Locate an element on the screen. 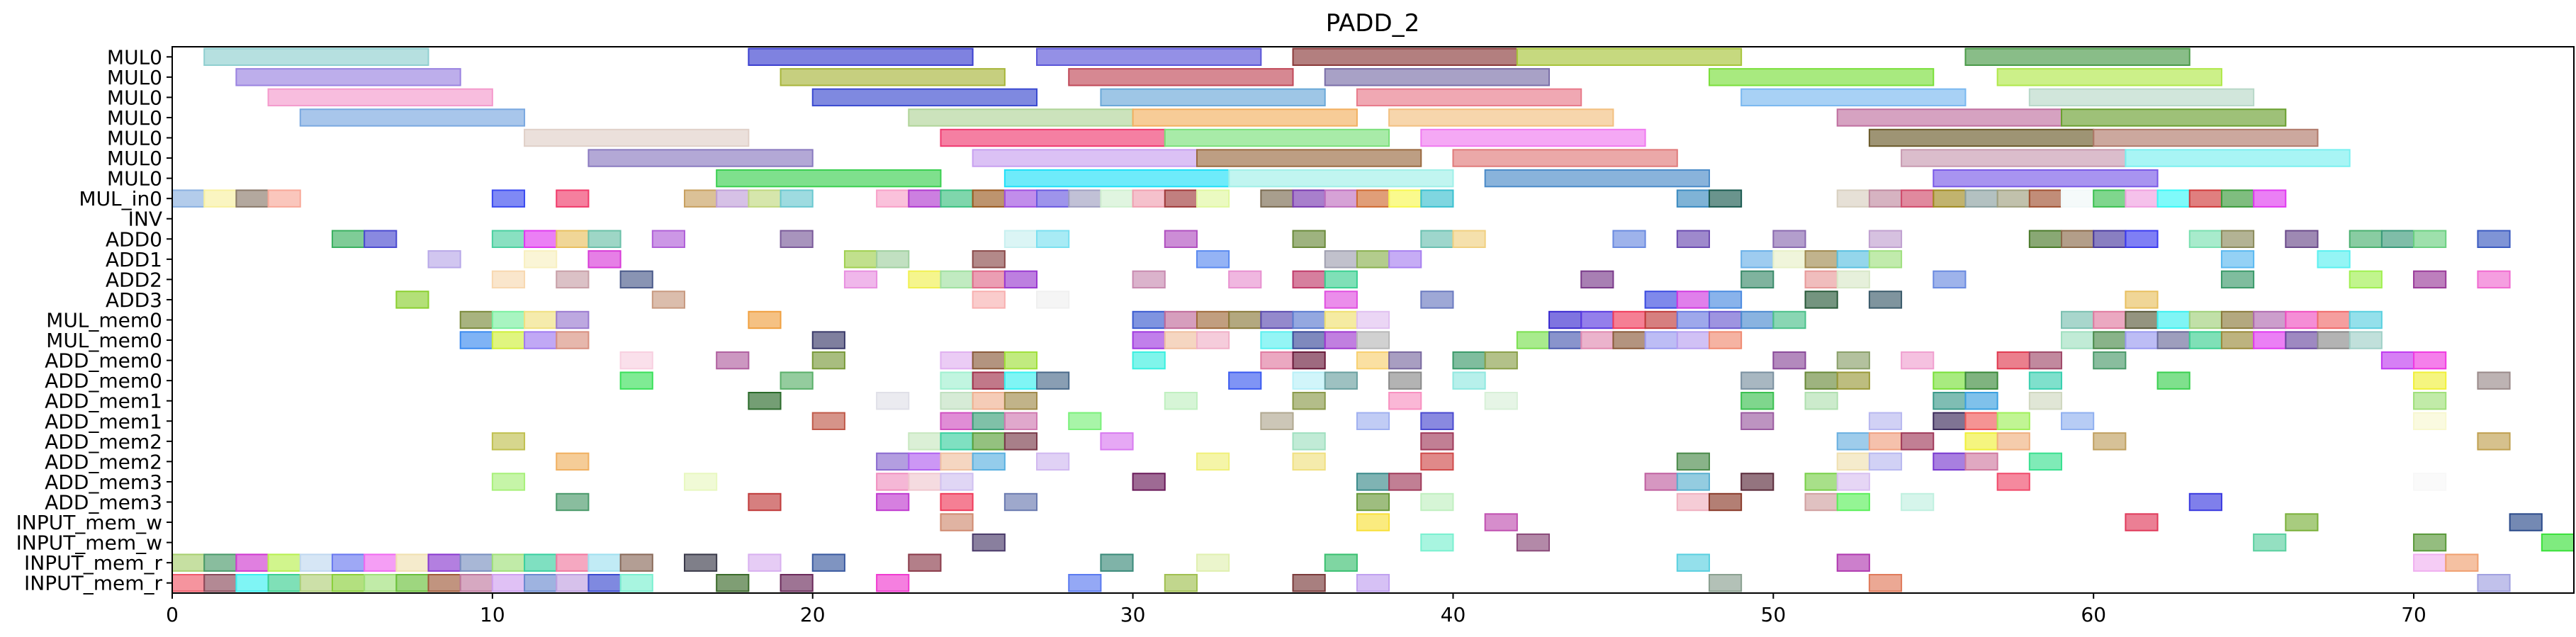  y-tick-label: ADD2 is located at coordinates (134, 279).